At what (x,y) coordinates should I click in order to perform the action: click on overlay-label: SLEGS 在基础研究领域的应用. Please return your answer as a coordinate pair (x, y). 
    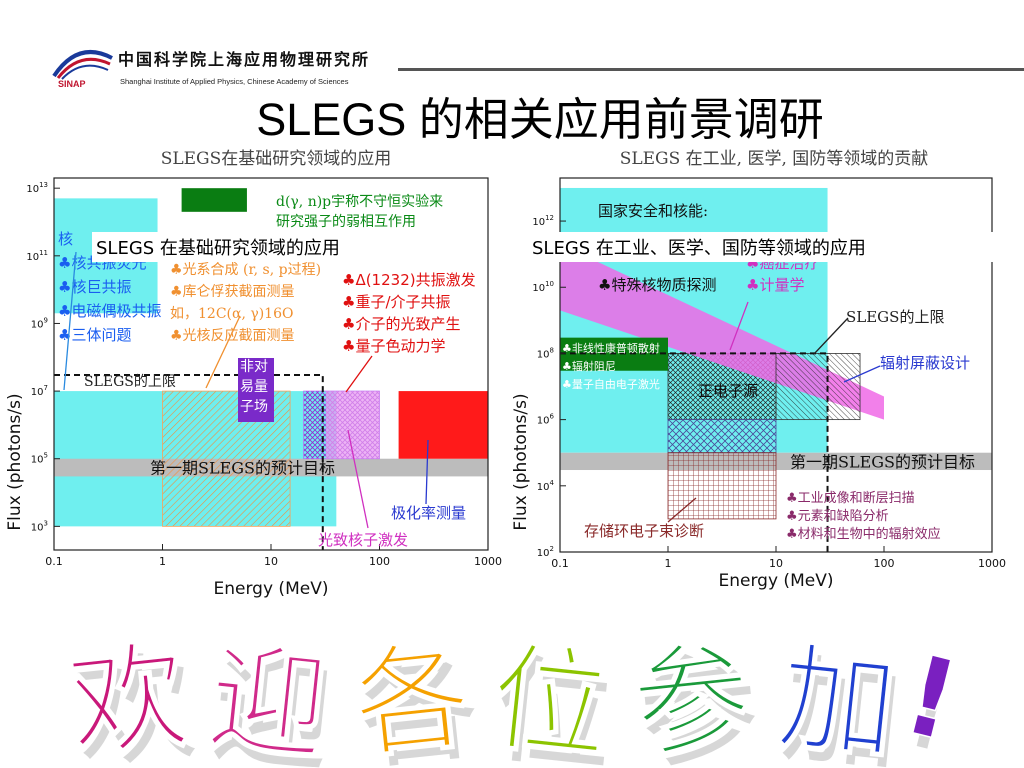
    Looking at the image, I should click on (218, 248).